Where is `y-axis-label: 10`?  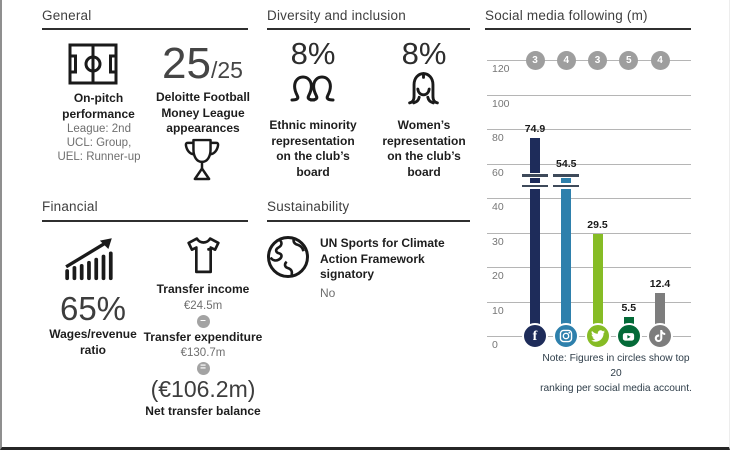 y-axis-label: 10 is located at coordinates (498, 310).